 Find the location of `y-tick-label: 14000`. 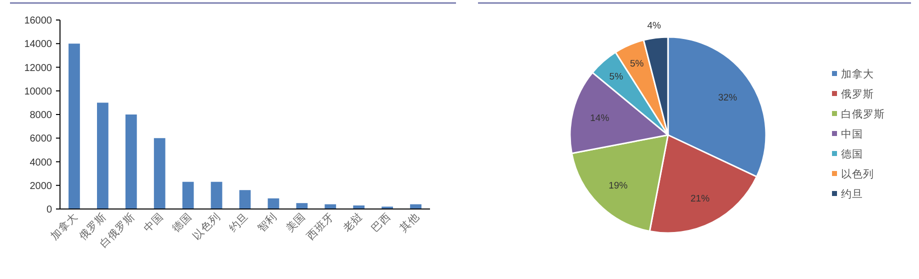

y-tick-label: 14000 is located at coordinates (38, 44).